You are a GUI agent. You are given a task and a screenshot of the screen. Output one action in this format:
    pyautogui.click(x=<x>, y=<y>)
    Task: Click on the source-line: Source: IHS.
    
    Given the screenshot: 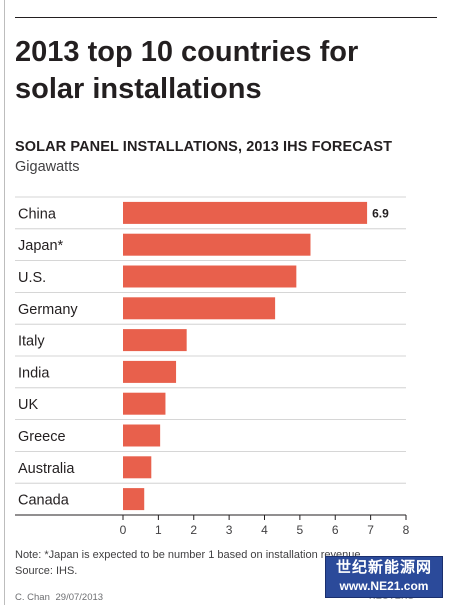 What is the action you would take?
    pyautogui.click(x=46, y=571)
    